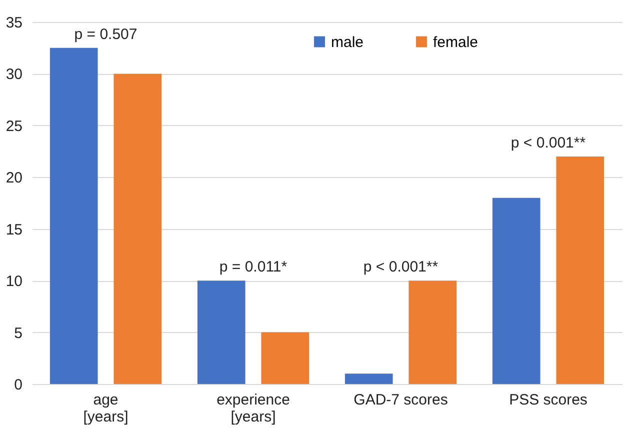 The image size is (627, 429). What do you see at coordinates (253, 409) in the screenshot?
I see `x-tick-label: experience [years]` at bounding box center [253, 409].